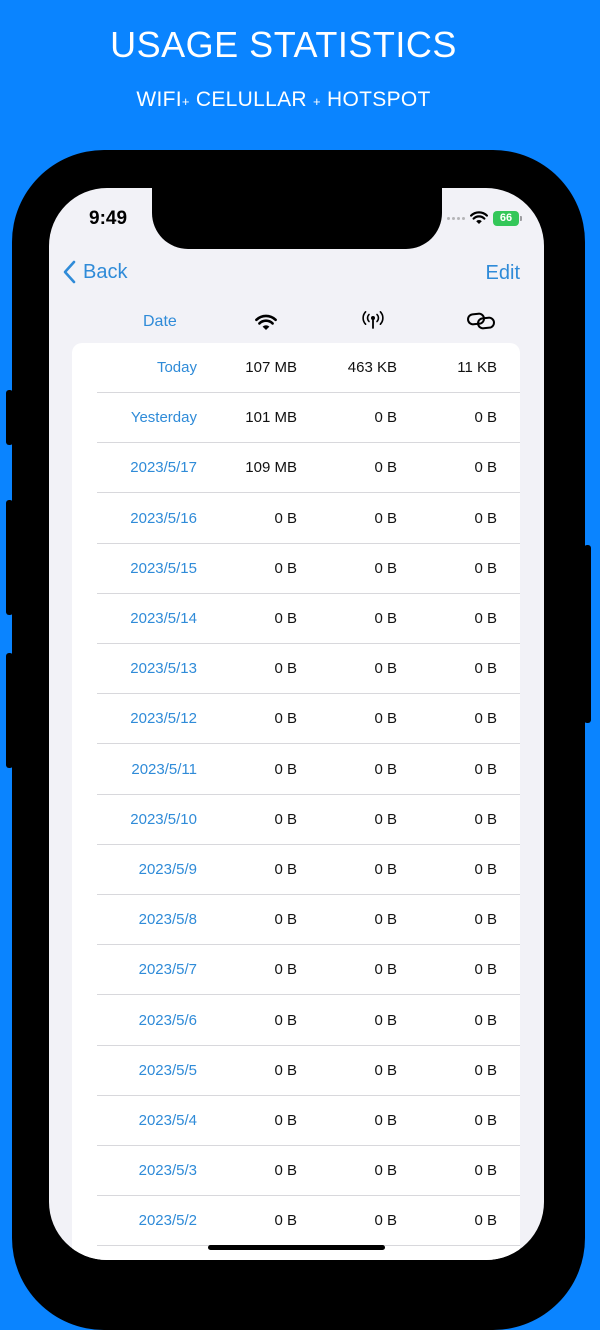 The width and height of the screenshot is (600, 1330). What do you see at coordinates (167, 1120) in the screenshot?
I see `row-date: 2023/5/4` at bounding box center [167, 1120].